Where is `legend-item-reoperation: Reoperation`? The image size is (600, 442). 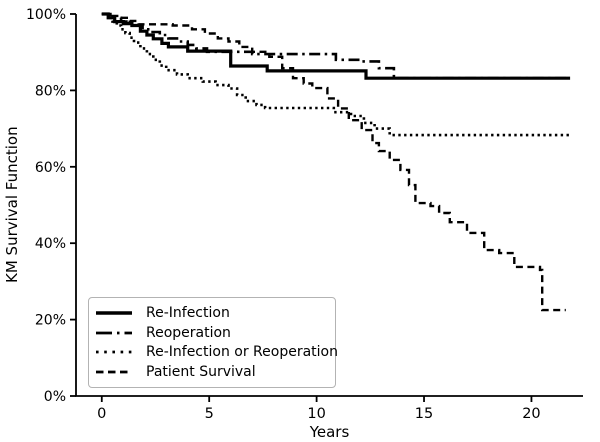
legend-item-reoperation: Reoperation is located at coordinates (211, 333).